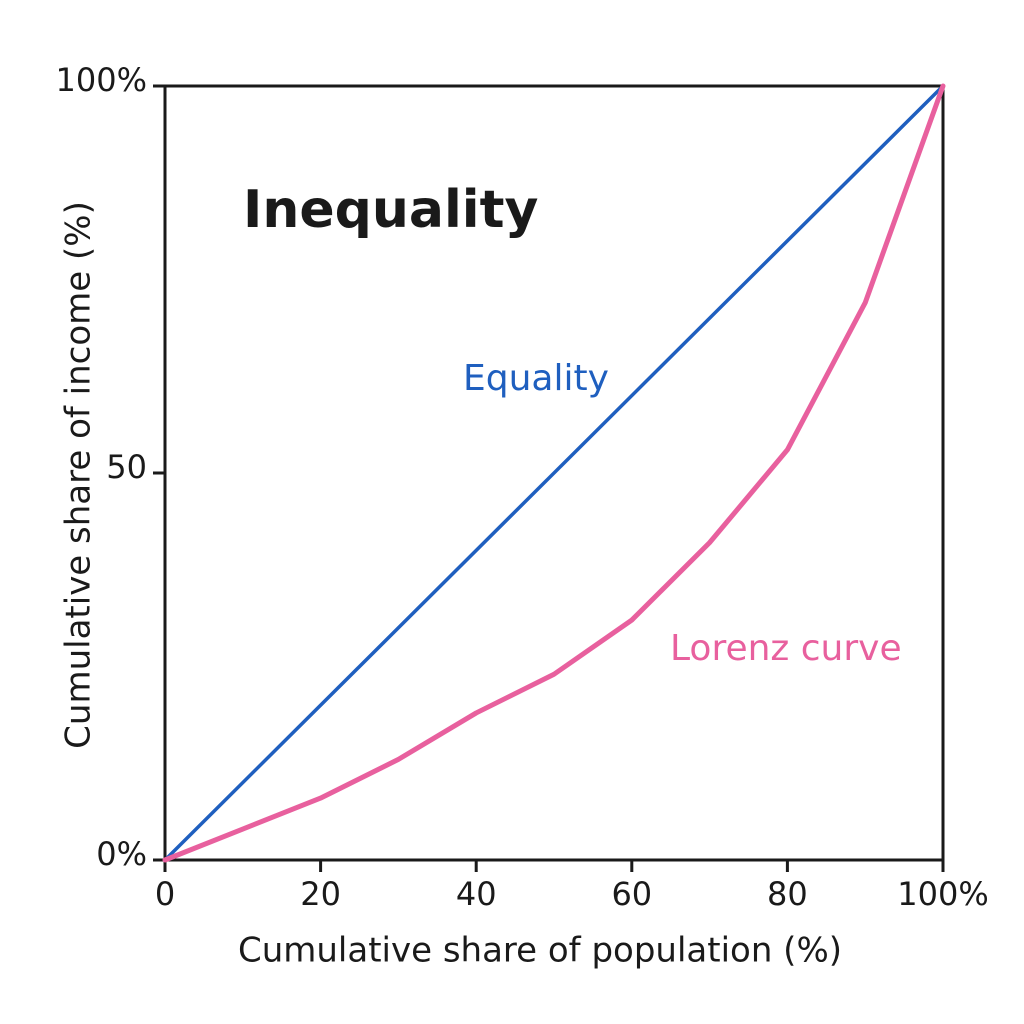 This screenshot has width=1024, height=1024. Describe the element at coordinates (79, 475) in the screenshot. I see `y-axis-label: Cumulative share of income (%)` at that location.